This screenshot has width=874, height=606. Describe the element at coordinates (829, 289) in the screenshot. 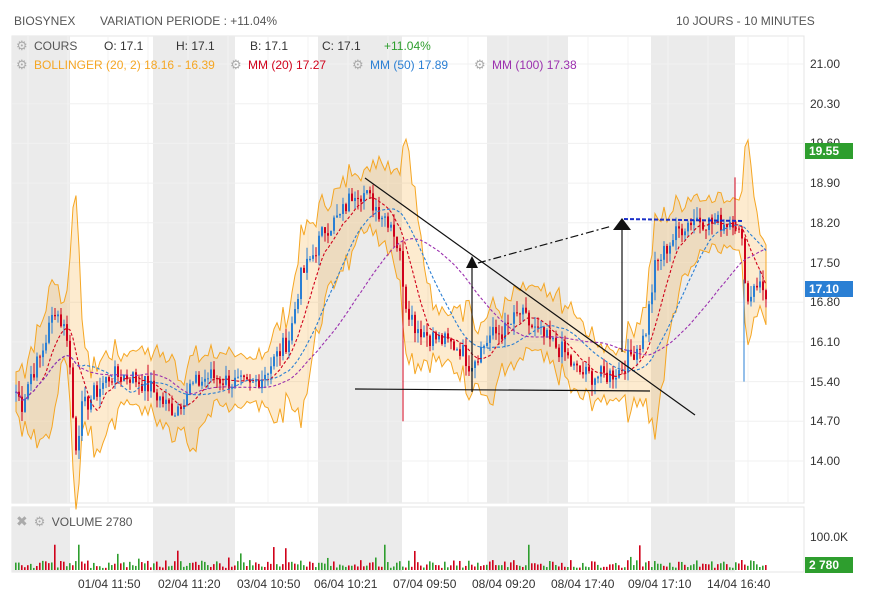

I see `price-tag-current: 17.10` at that location.